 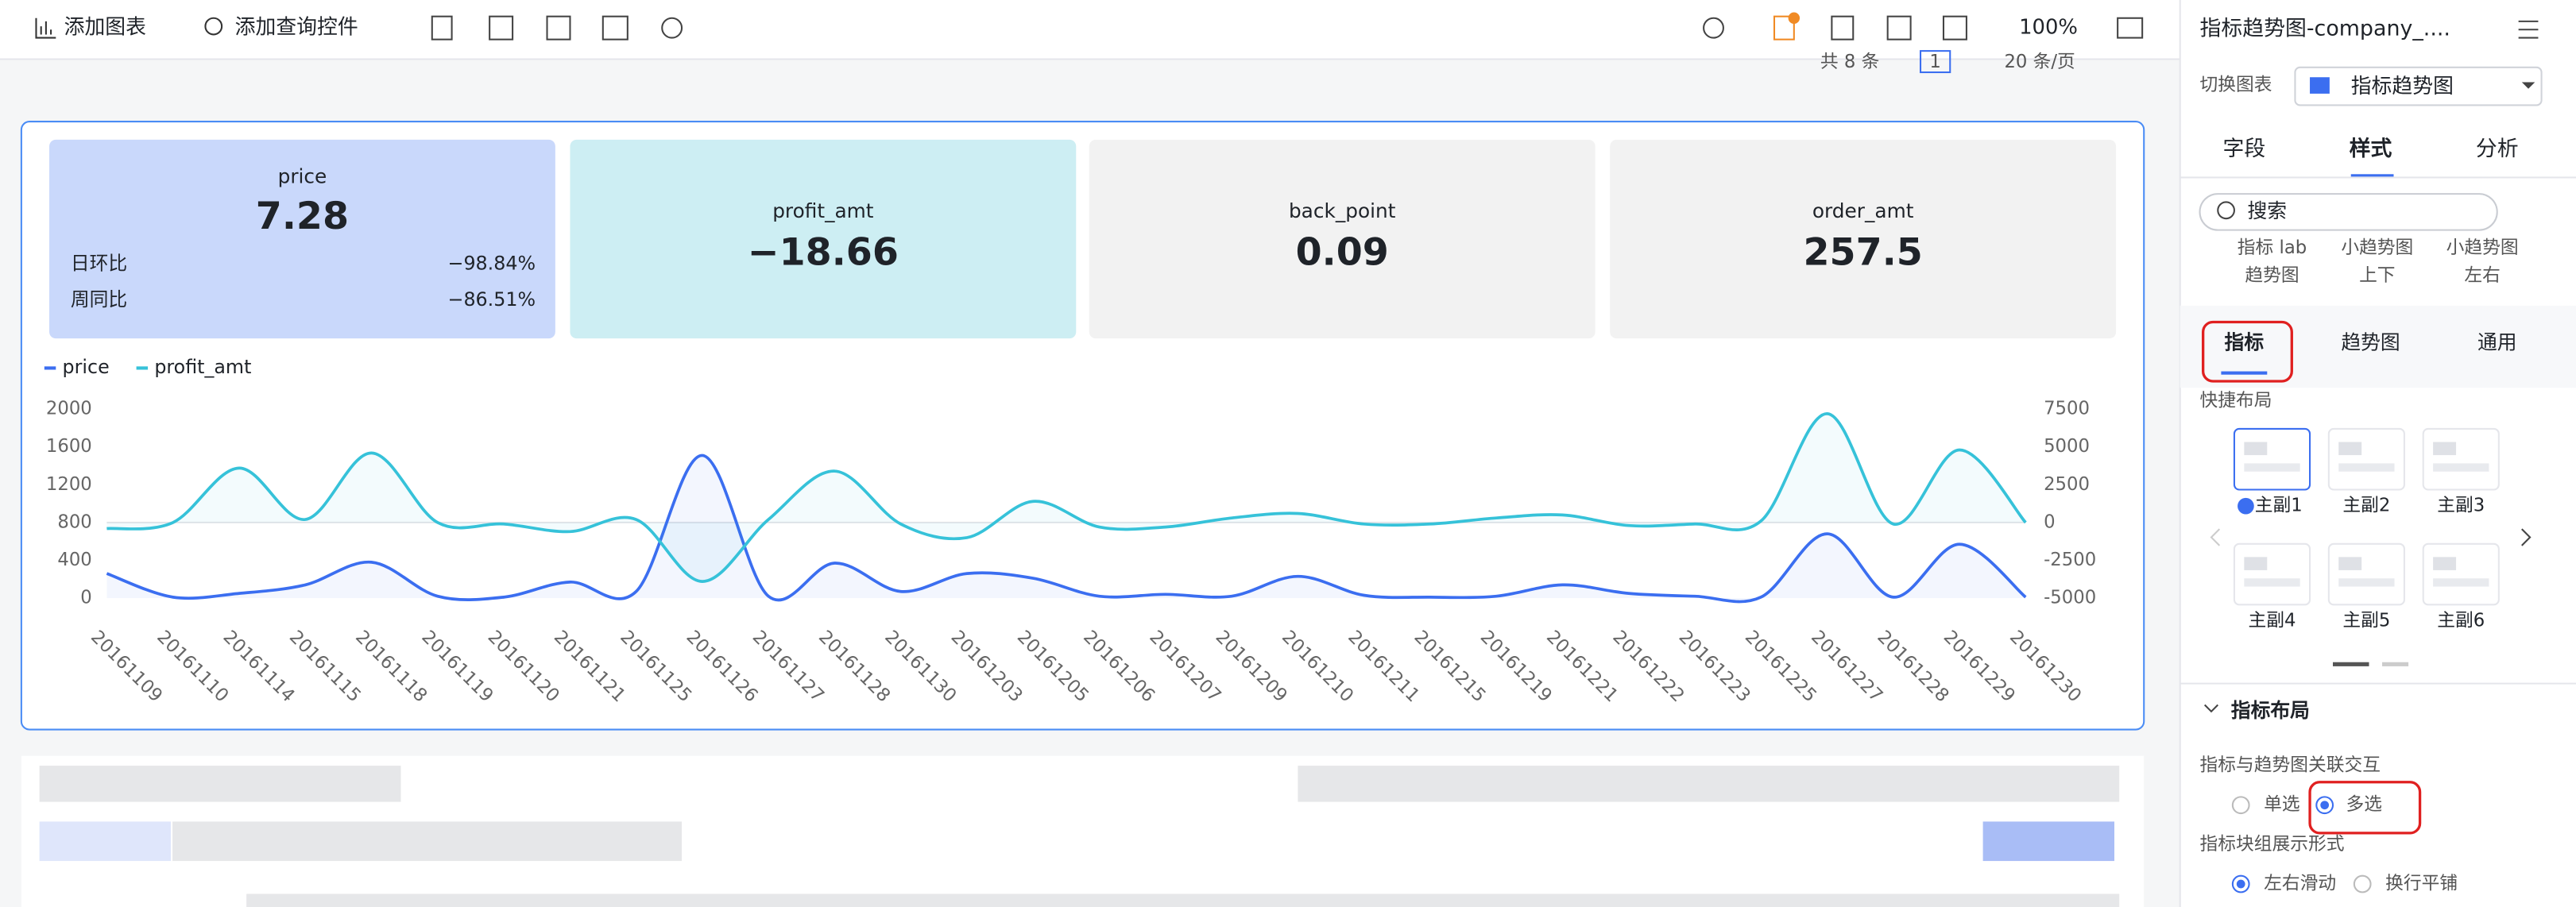 I want to click on layout-label: 主副3, so click(x=2461, y=506).